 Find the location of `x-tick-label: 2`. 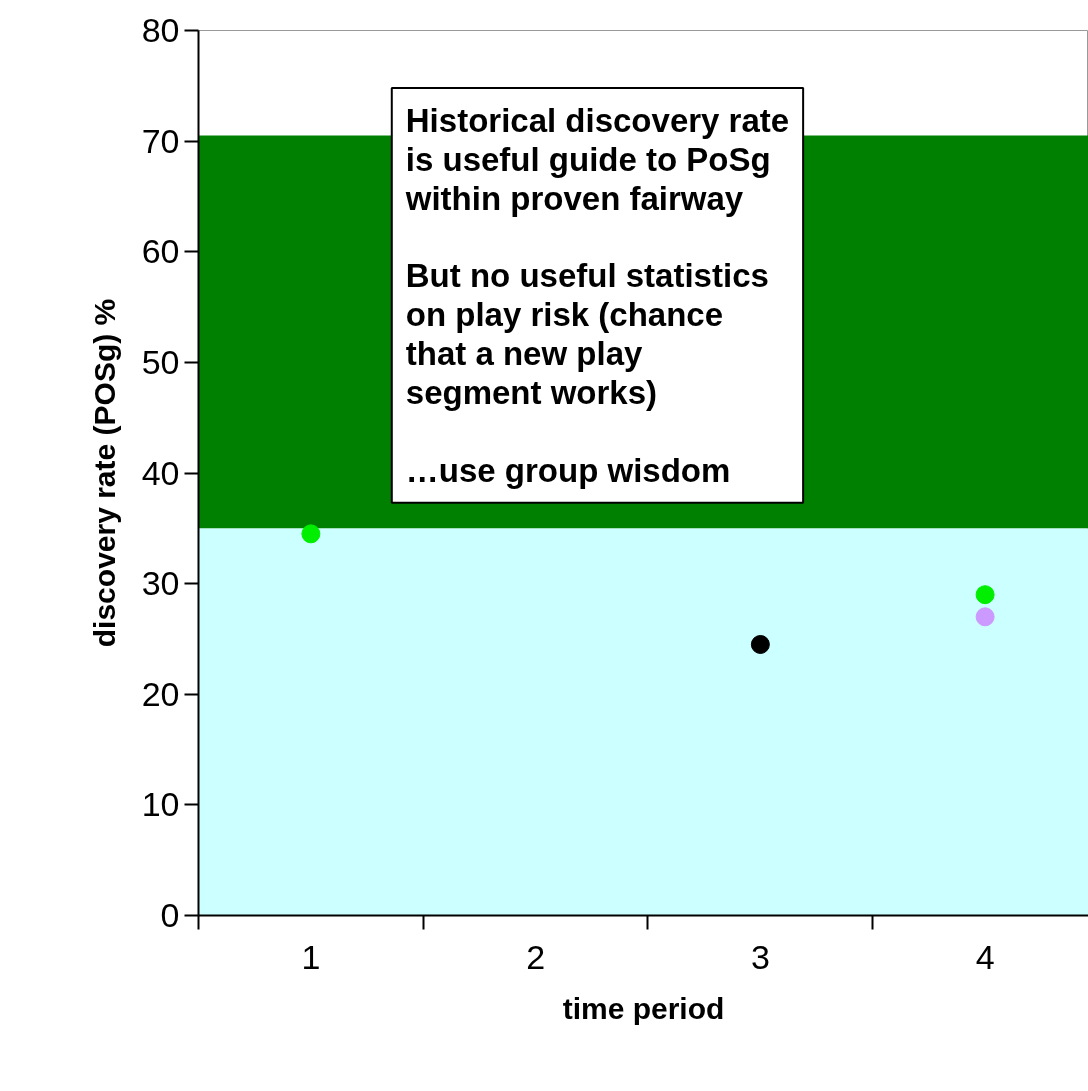

x-tick-label: 2 is located at coordinates (536, 956).